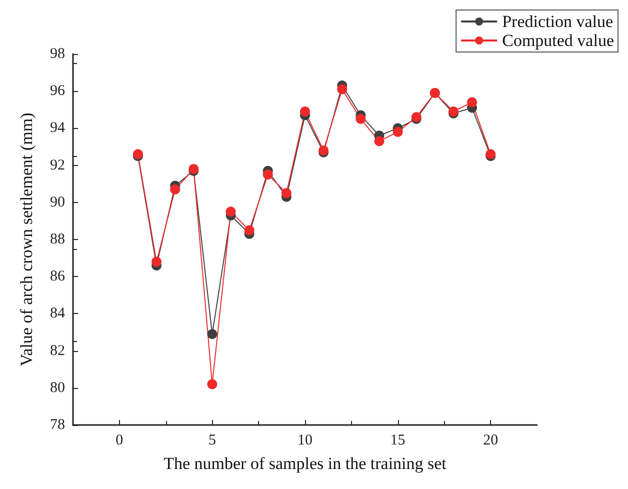 Image resolution: width=628 pixels, height=489 pixels. What do you see at coordinates (57, 425) in the screenshot?
I see `y-tick-label: 78` at bounding box center [57, 425].